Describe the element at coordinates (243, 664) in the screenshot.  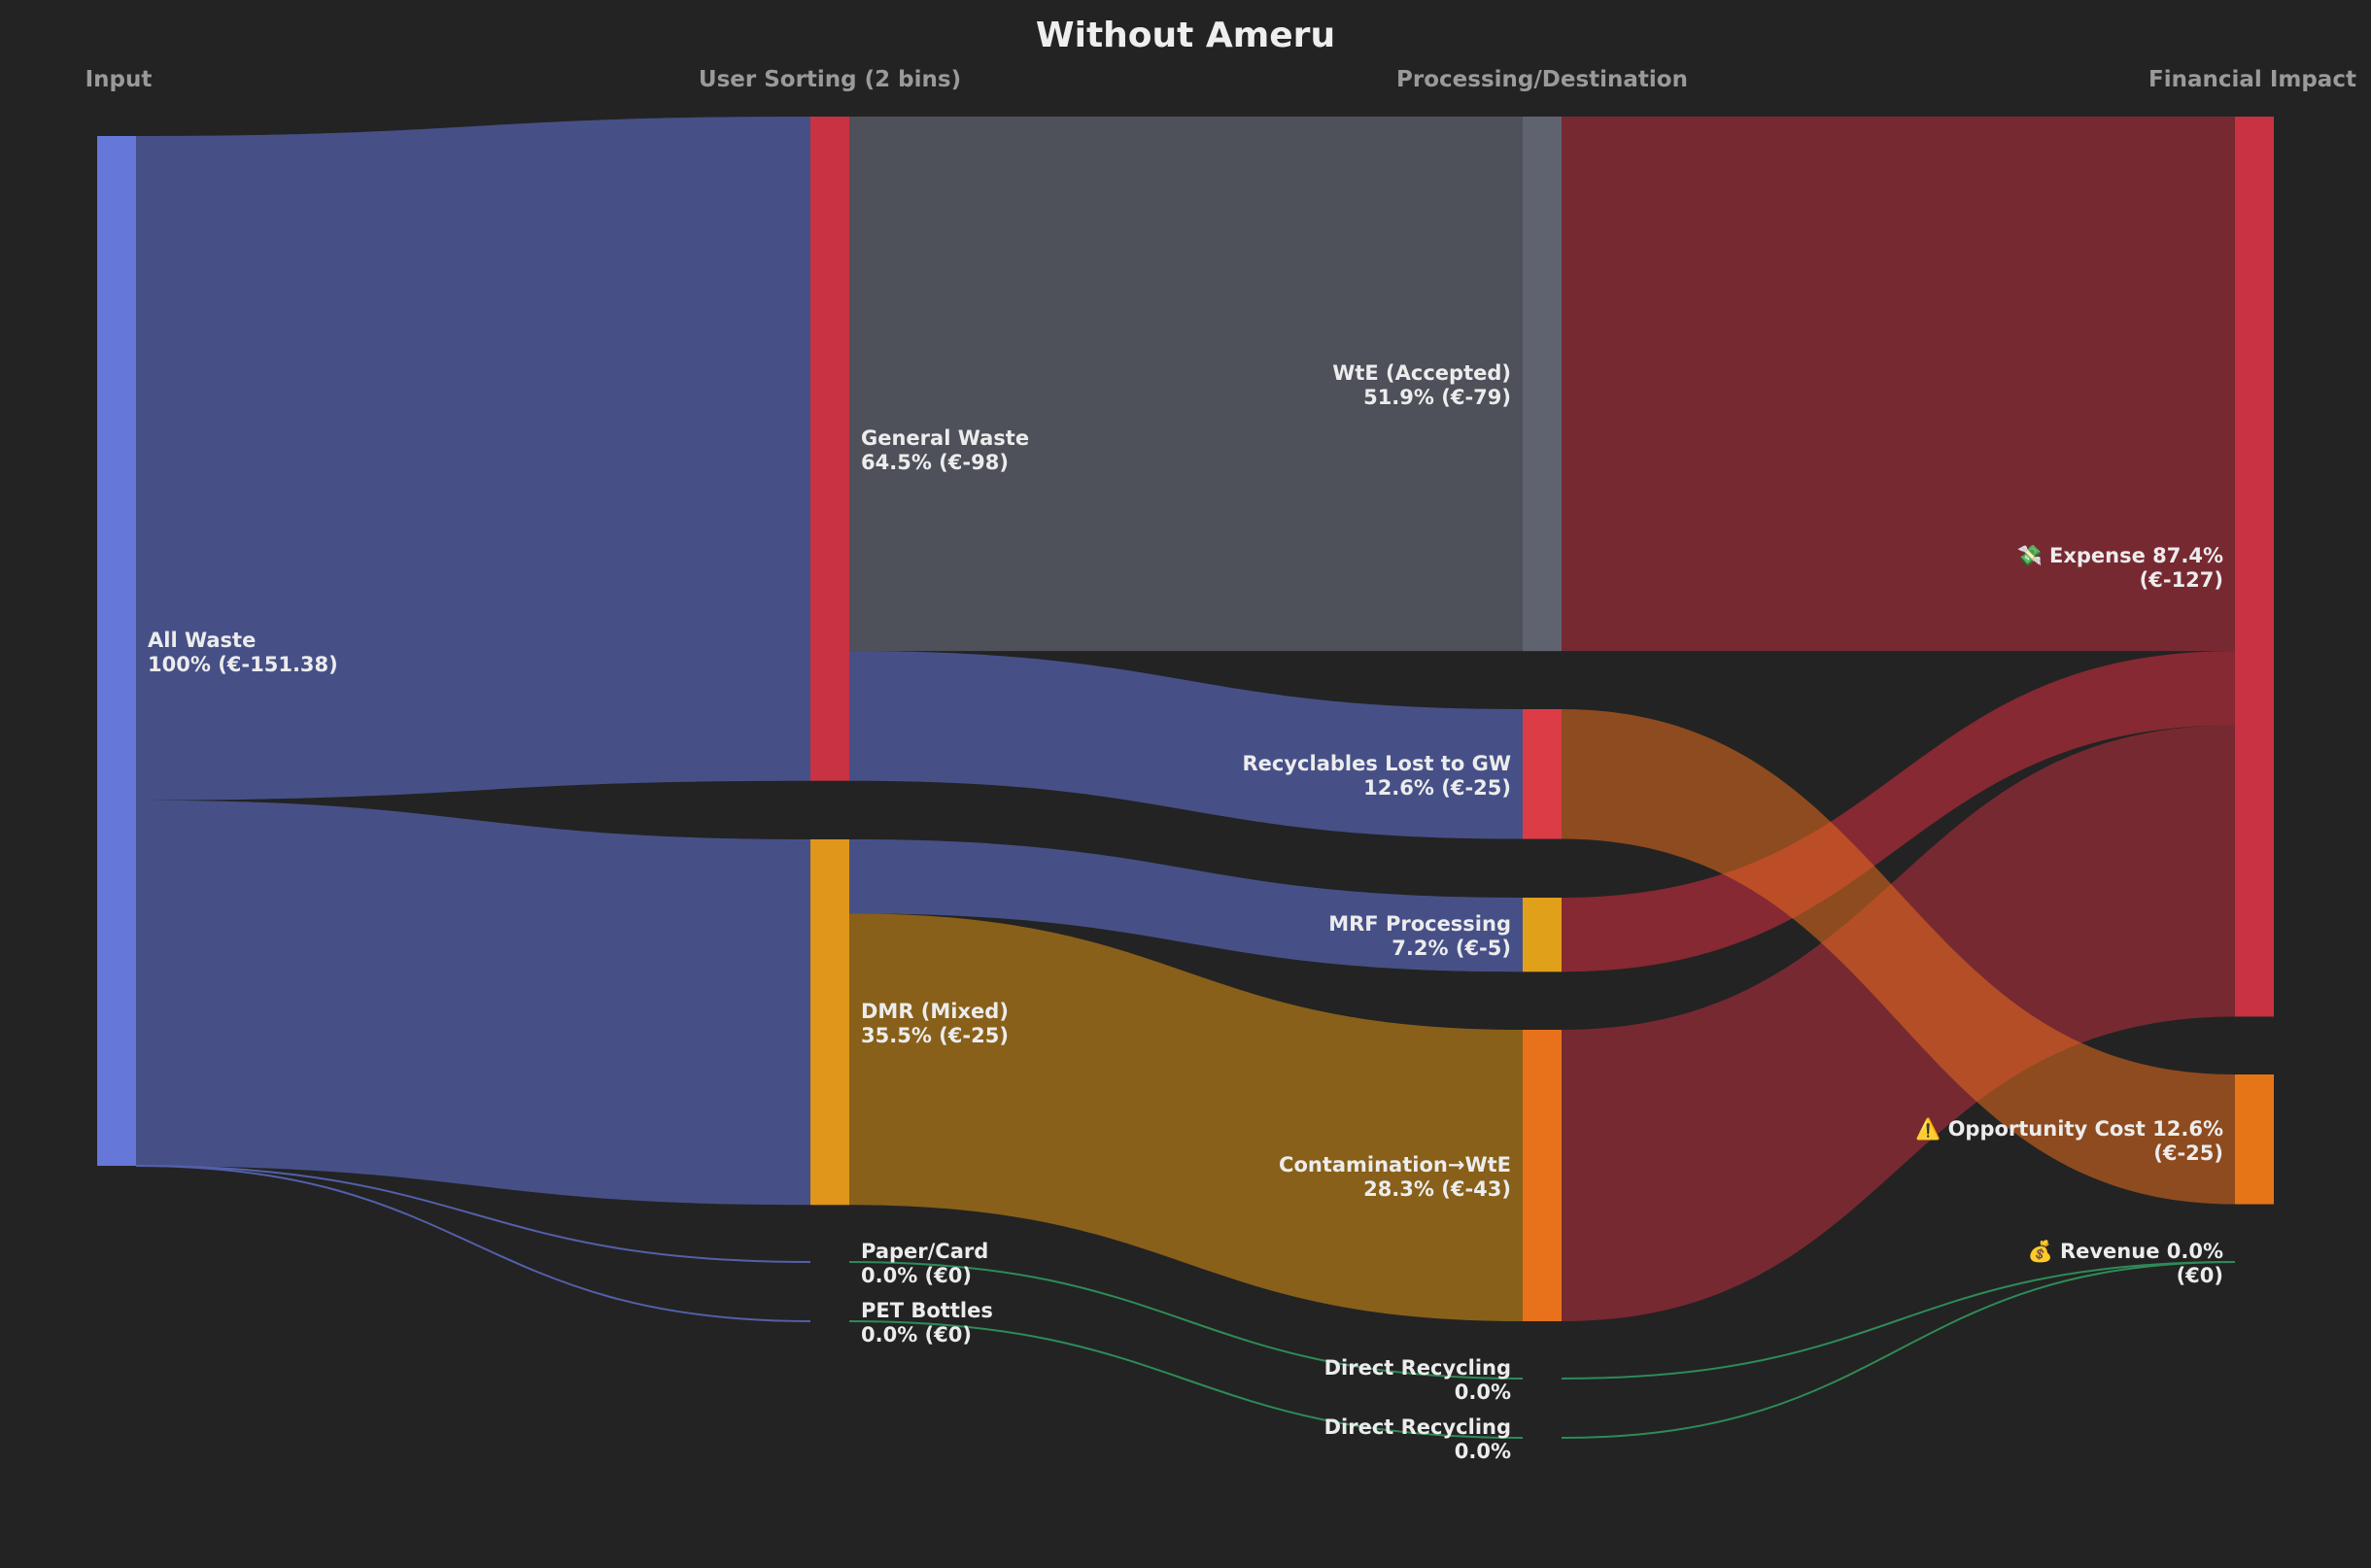
I see `node-value: 100% (€-151.38)` at that location.